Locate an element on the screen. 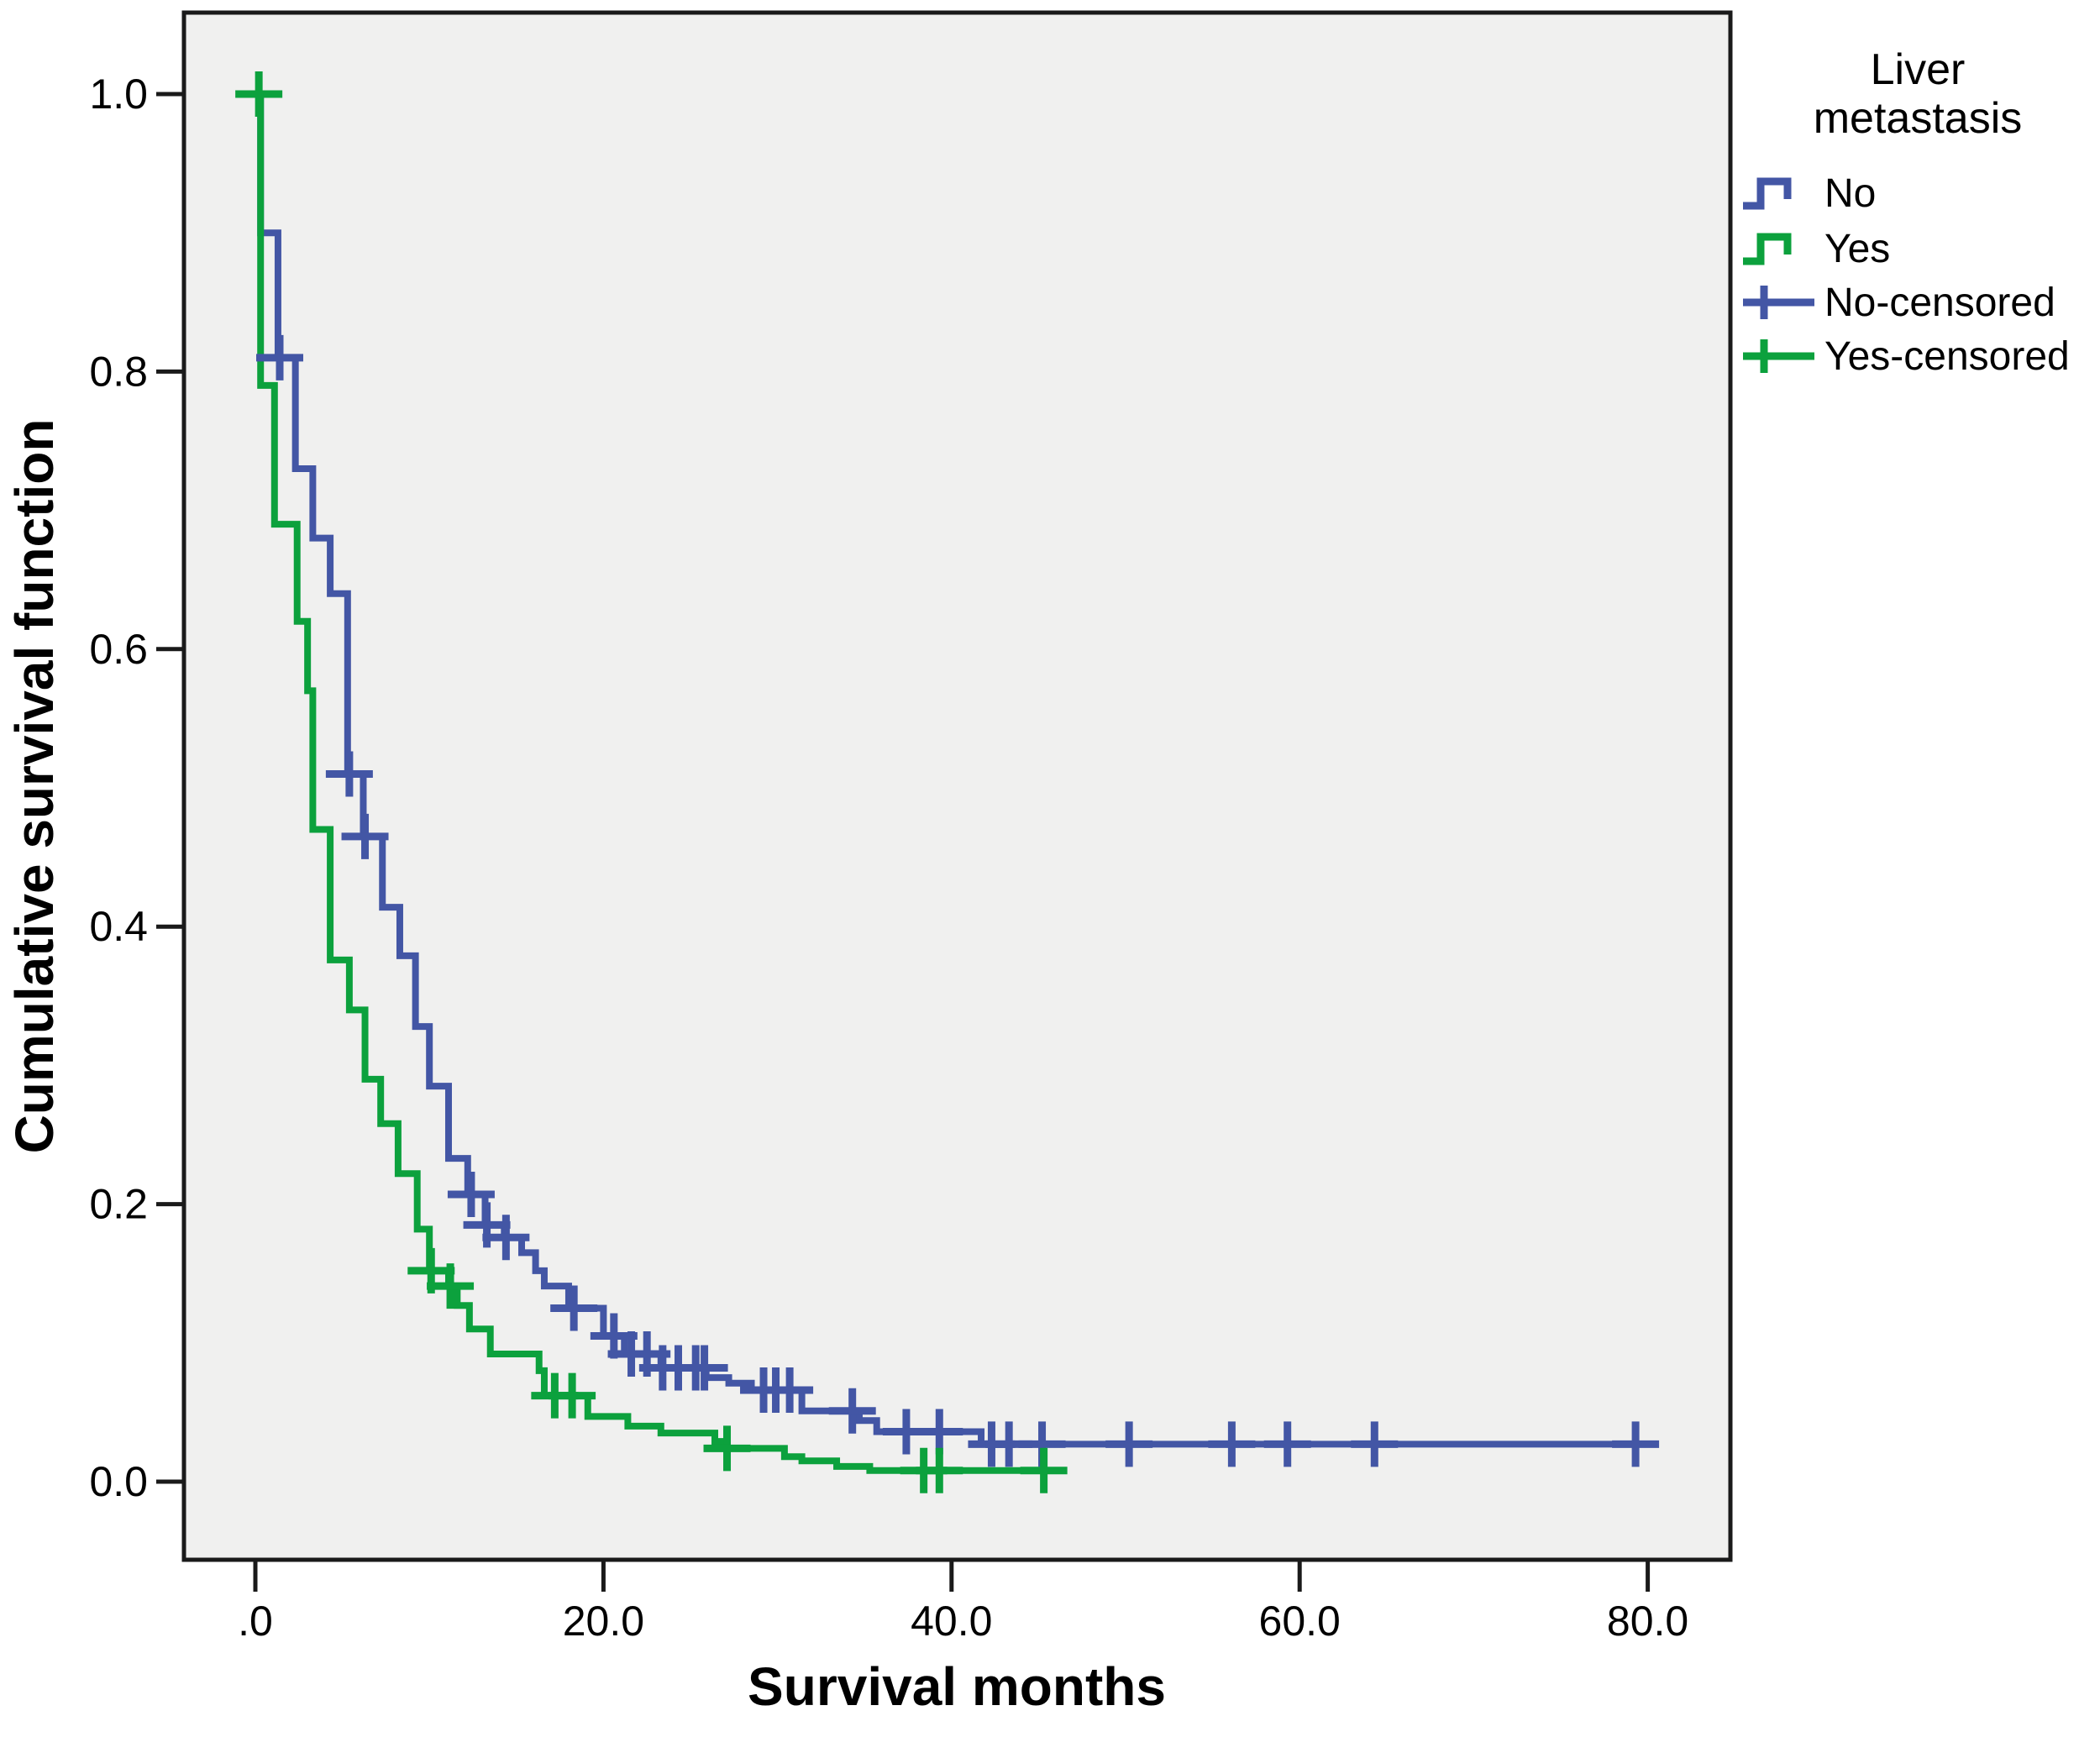 This screenshot has width=2100, height=1737. y-axis-tick-label: 0.4 is located at coordinates (118, 926).